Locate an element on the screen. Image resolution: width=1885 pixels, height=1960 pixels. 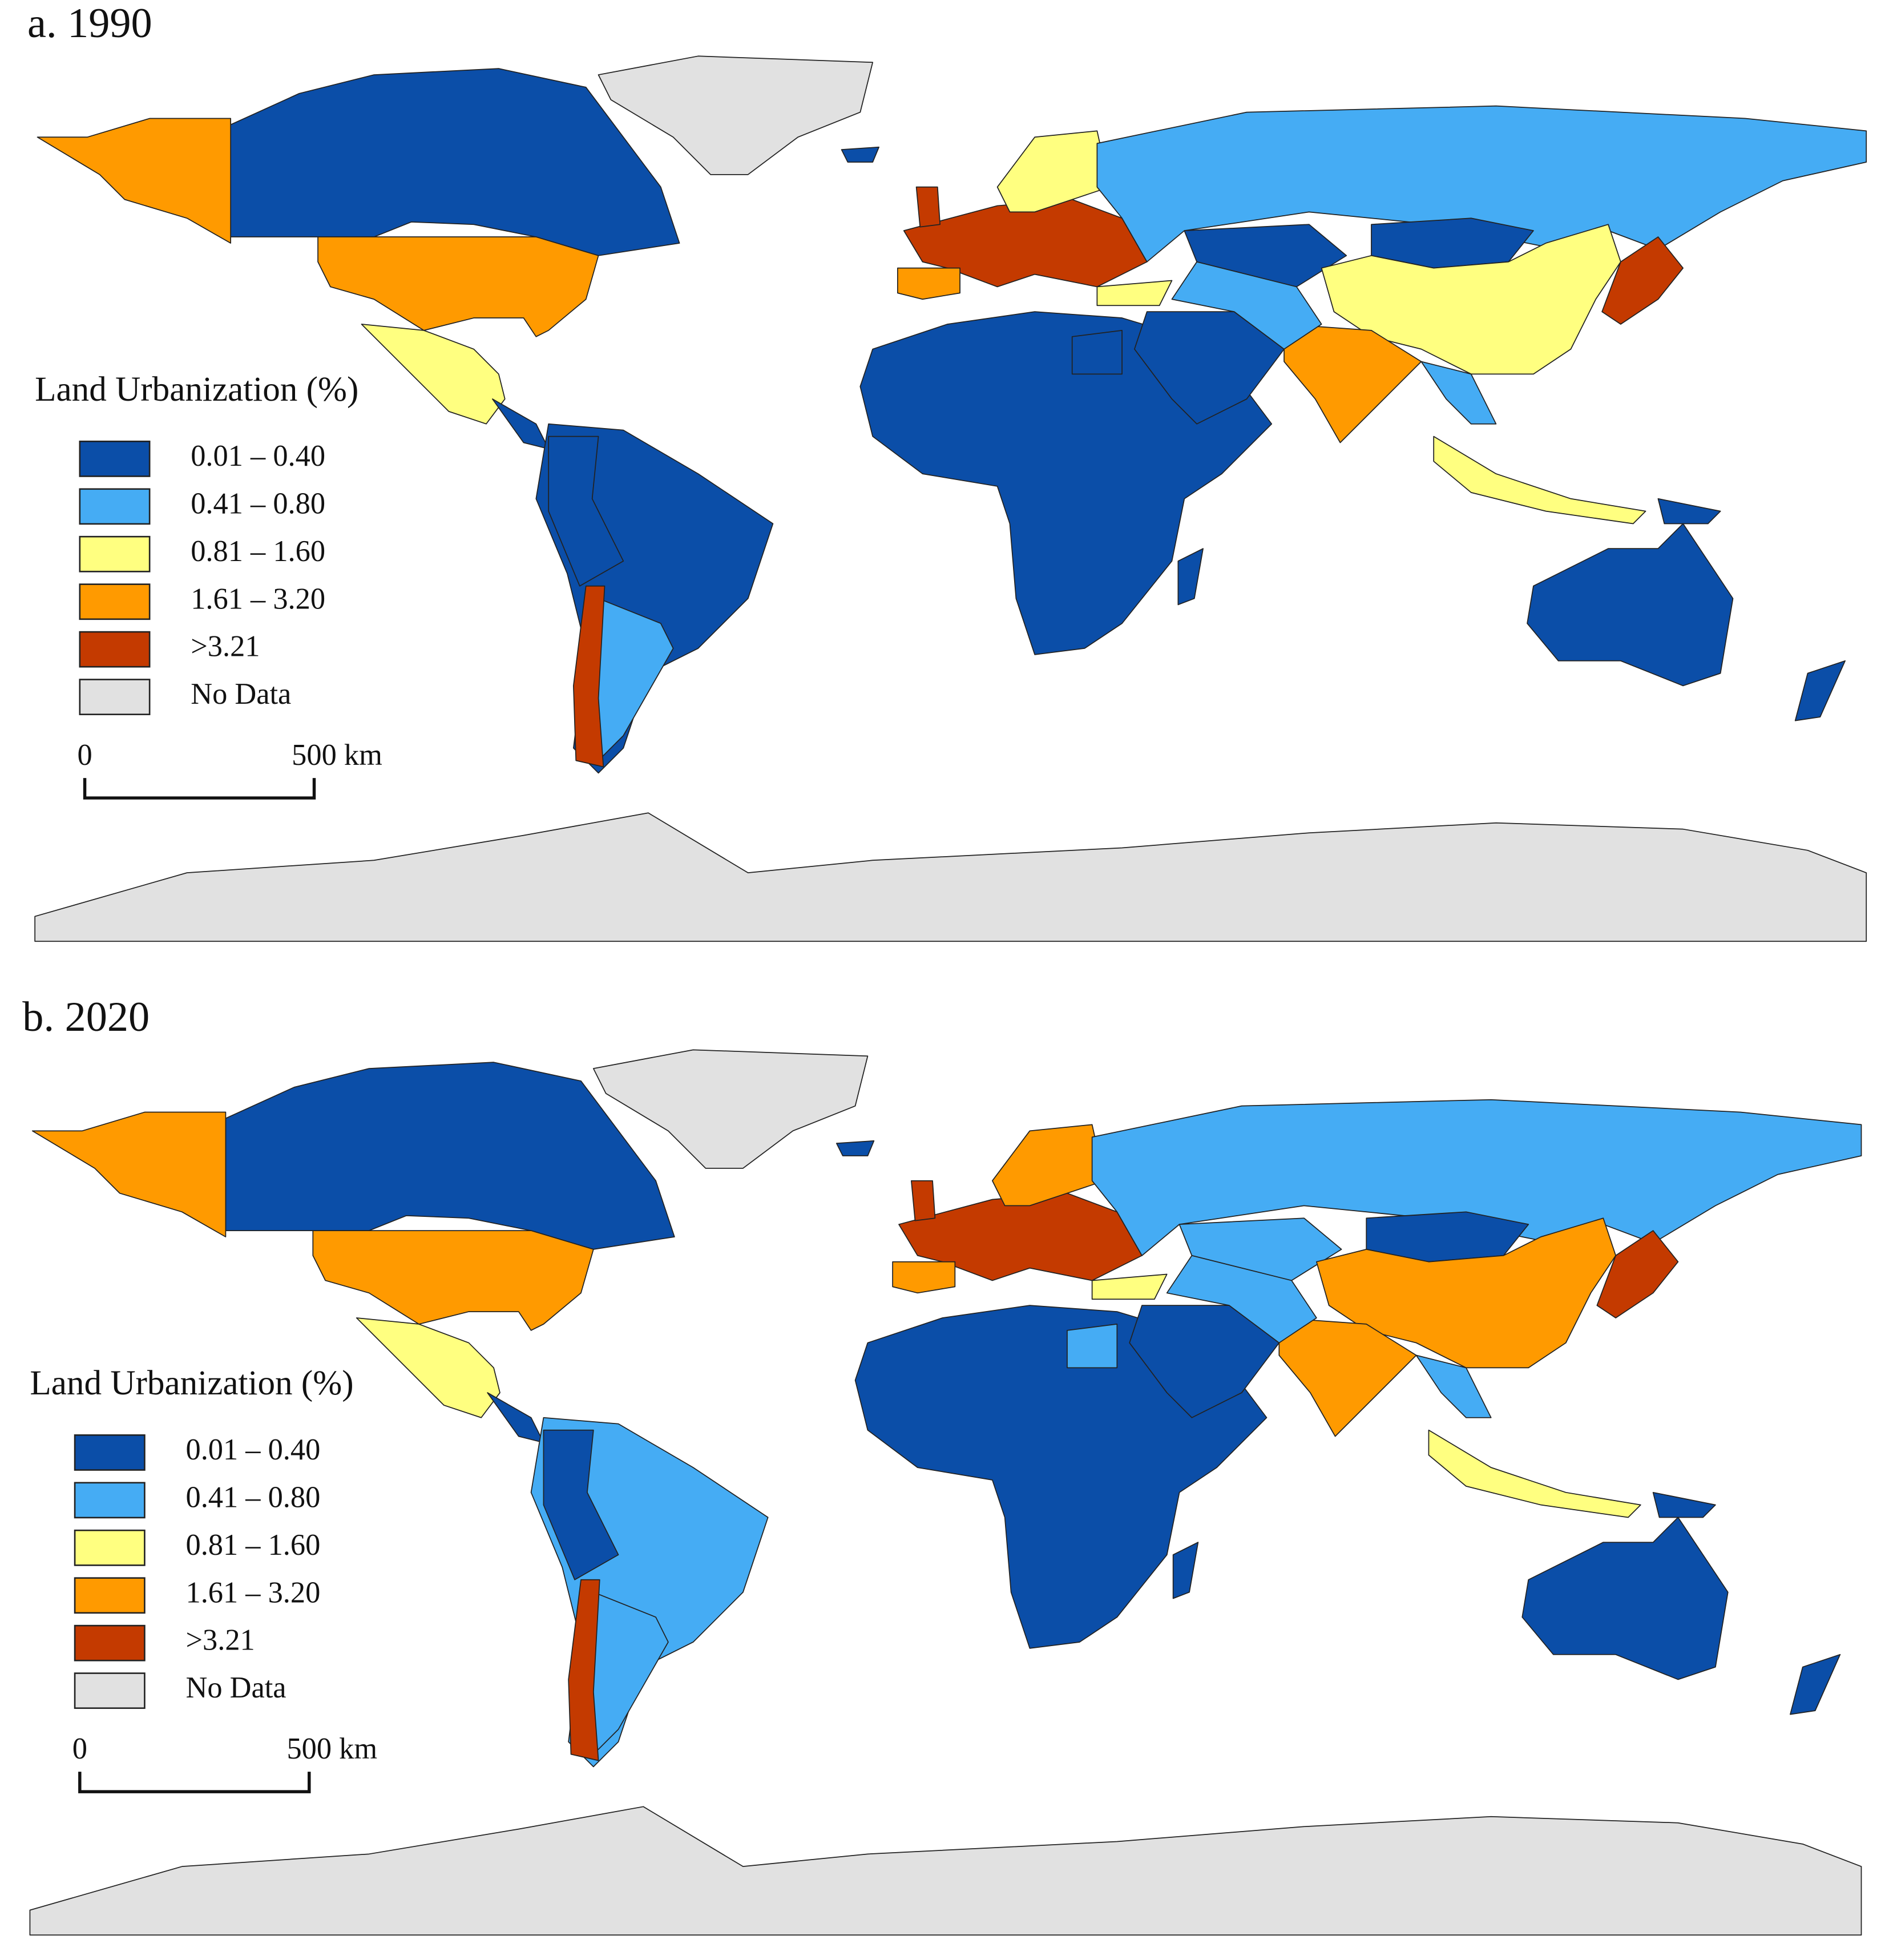
panel-title: b. 2020 is located at coordinates (86, 1017).